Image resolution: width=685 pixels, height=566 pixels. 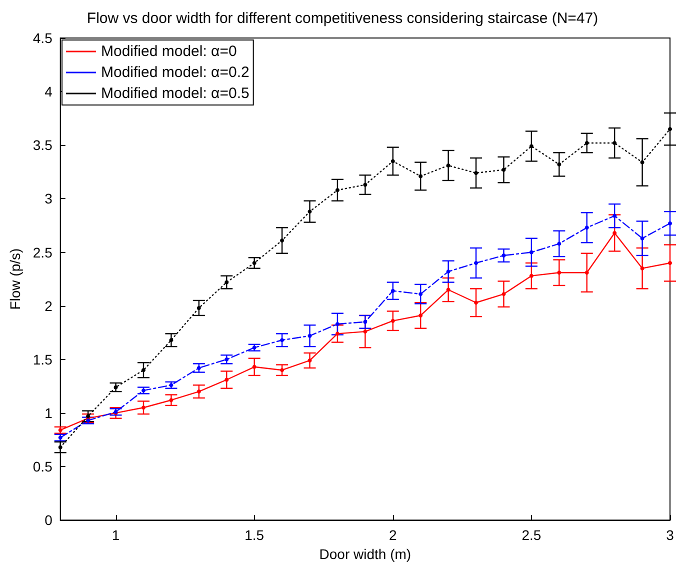 I want to click on x-tick-label: 2, so click(x=392, y=535).